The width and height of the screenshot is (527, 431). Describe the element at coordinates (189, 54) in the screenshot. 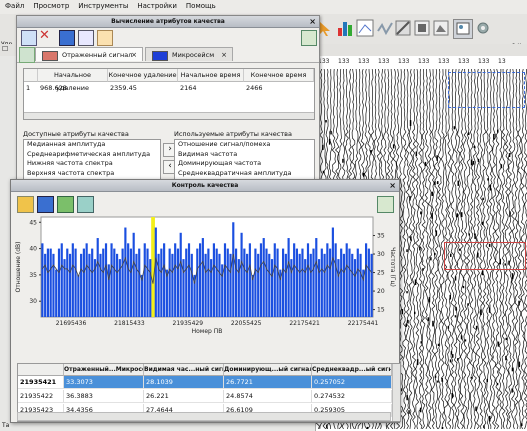

I see `tab-microseism: Микросейсм ×` at that location.